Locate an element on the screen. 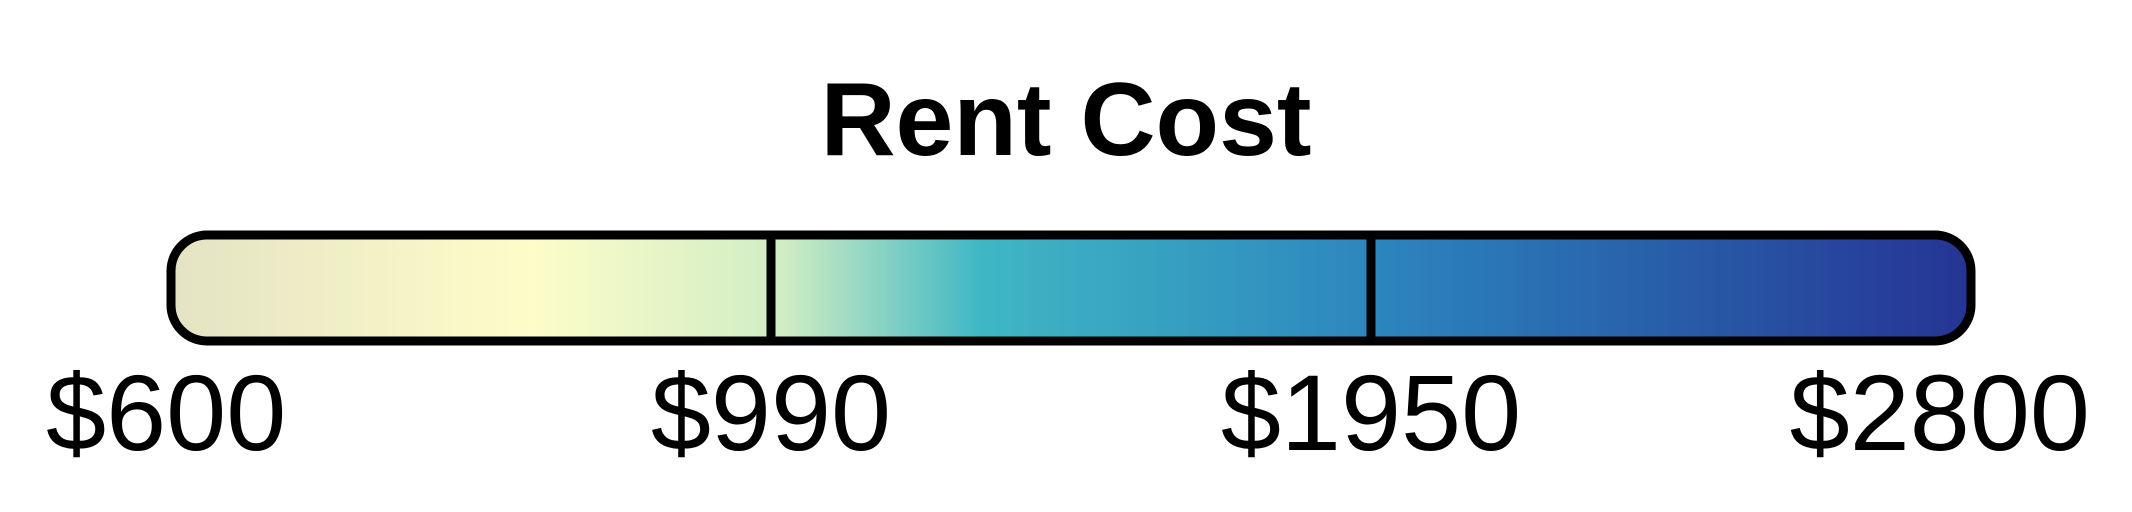 This screenshot has height=512, width=2132. tick-label: $990 is located at coordinates (771, 412).